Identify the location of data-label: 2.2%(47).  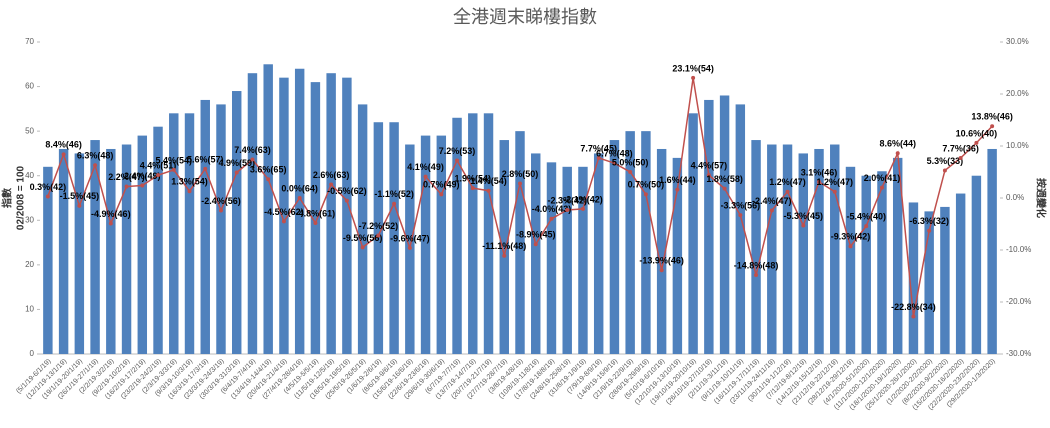
(126, 177).